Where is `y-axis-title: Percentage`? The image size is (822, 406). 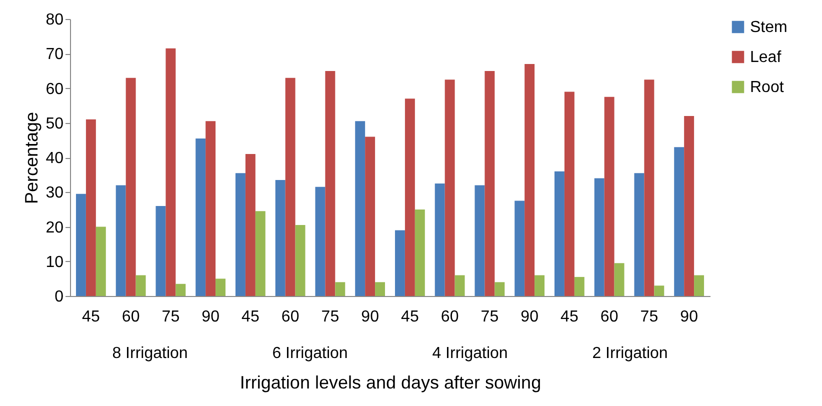 y-axis-title: Percentage is located at coordinates (32, 158).